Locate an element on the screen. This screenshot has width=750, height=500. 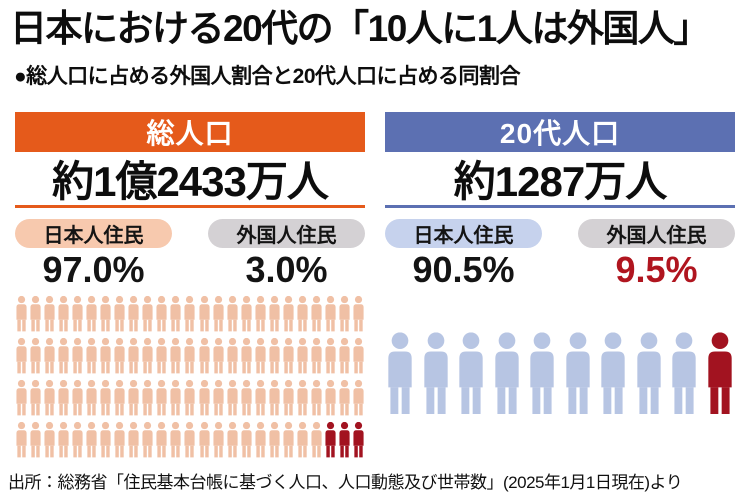
legend-japanese-residents: 日本人住民 is located at coordinates (463, 233).